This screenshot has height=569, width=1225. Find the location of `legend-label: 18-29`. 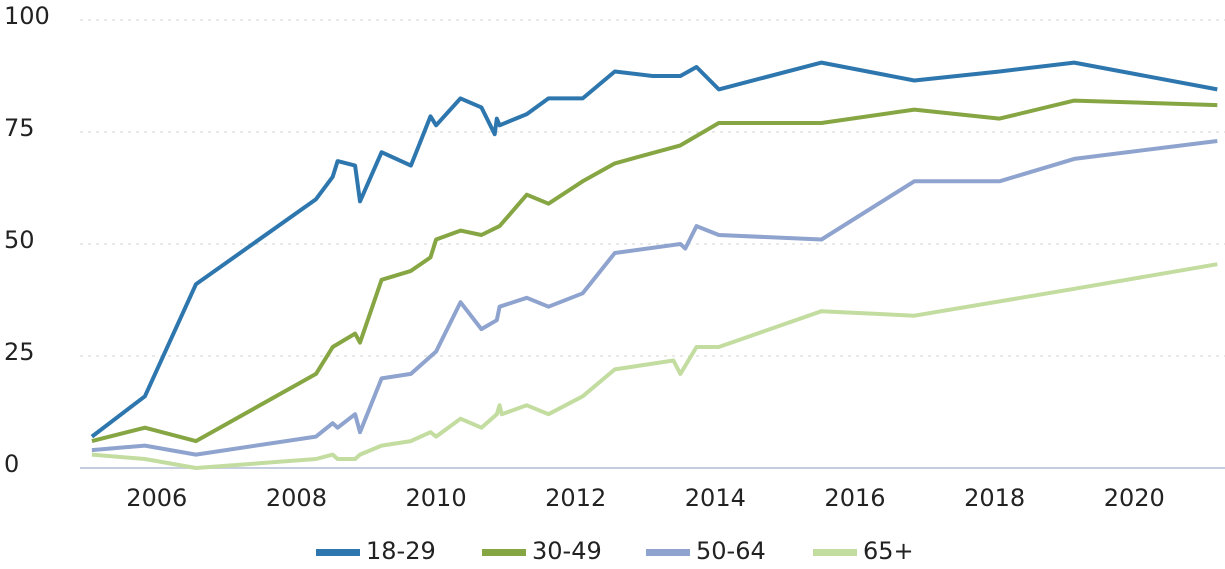

legend-label: 18-29 is located at coordinates (401, 551).